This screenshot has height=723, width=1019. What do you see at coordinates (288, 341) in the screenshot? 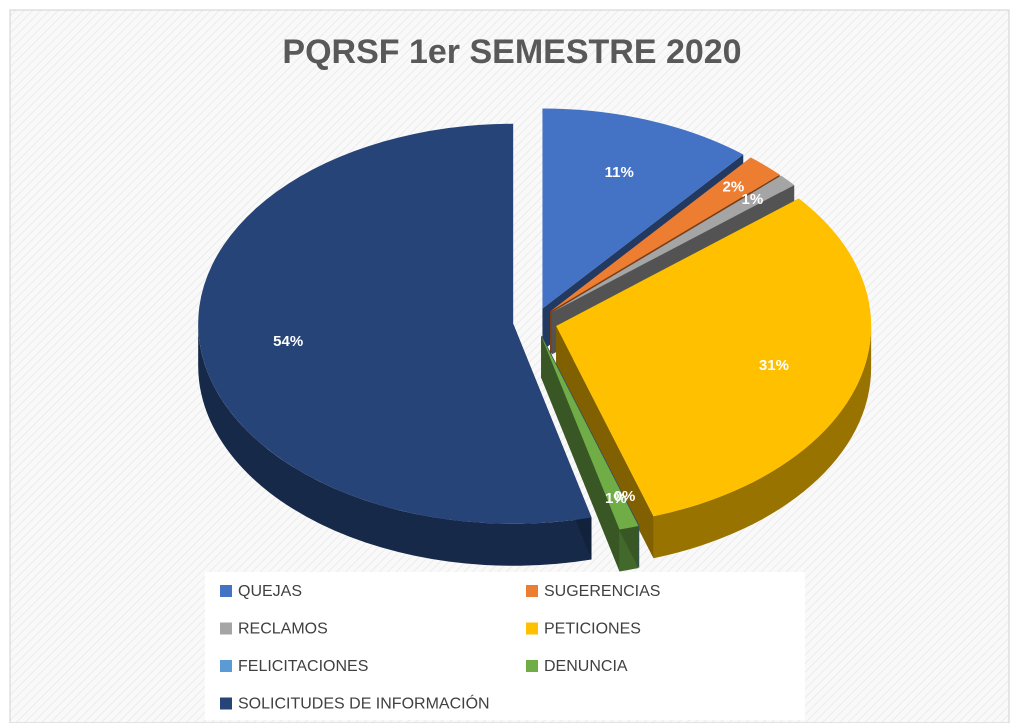
I see `data-label: 54%` at bounding box center [288, 341].